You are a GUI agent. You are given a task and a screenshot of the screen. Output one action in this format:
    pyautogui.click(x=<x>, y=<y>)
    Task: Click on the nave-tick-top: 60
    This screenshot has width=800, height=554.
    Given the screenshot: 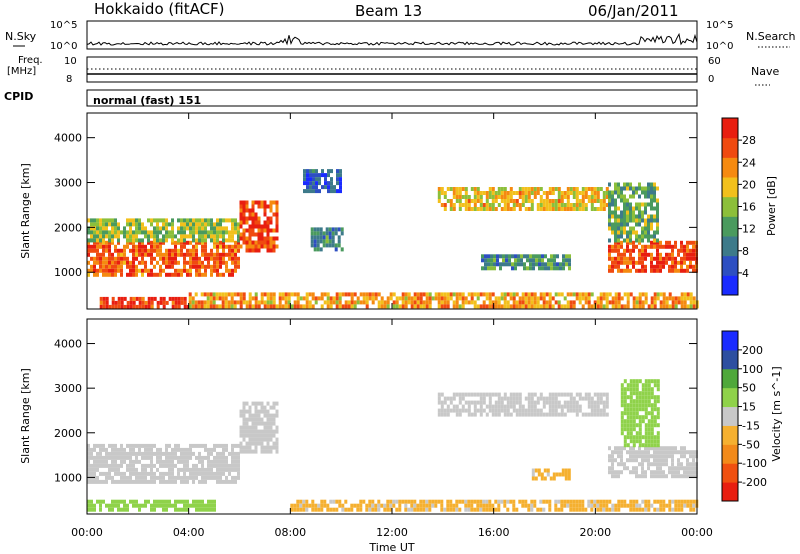 What is the action you would take?
    pyautogui.click(x=714, y=61)
    